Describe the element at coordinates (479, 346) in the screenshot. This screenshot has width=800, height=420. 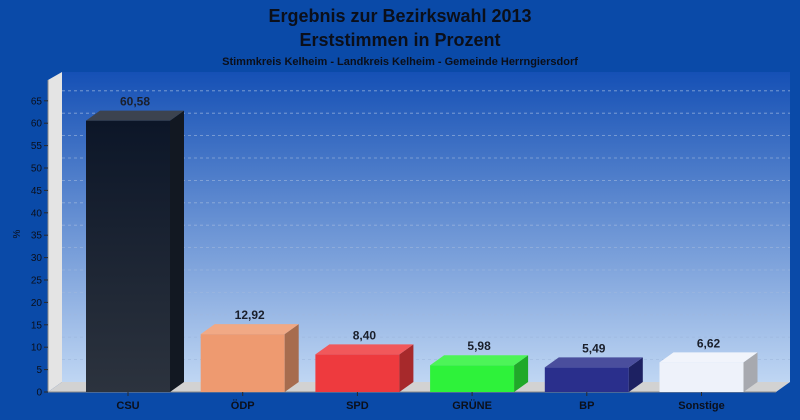
I see `value-label: 5,98` at that location.